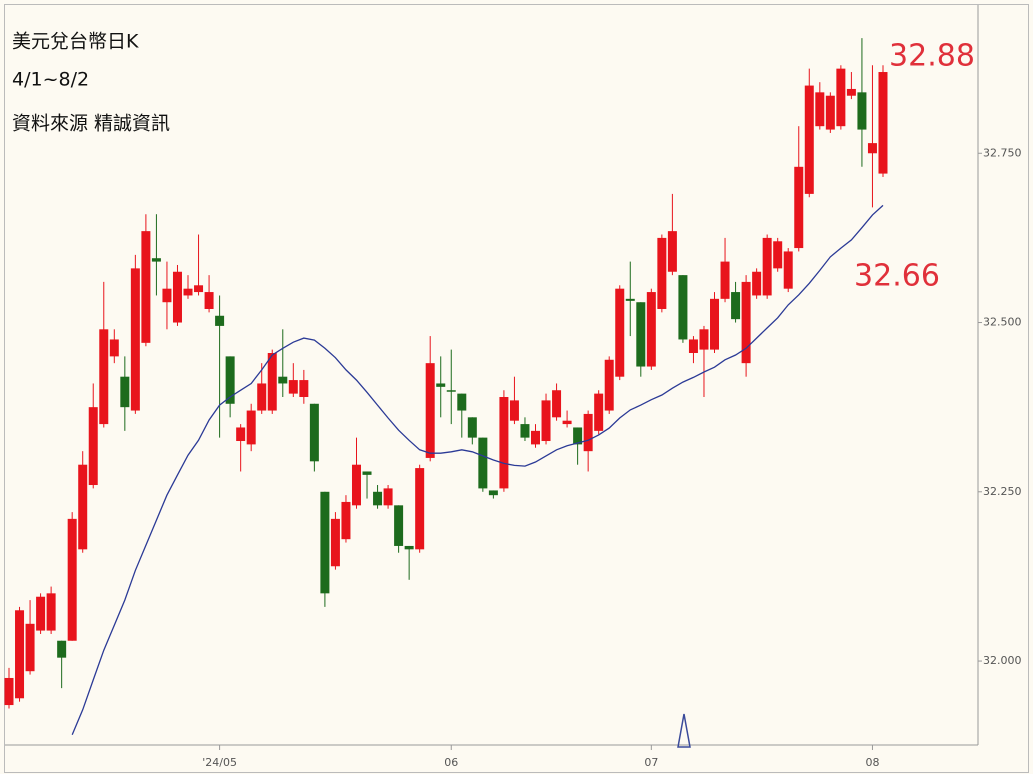 Image resolution: width=1033 pixels, height=774 pixels. I want to click on annotation: 32.66, so click(897, 276).